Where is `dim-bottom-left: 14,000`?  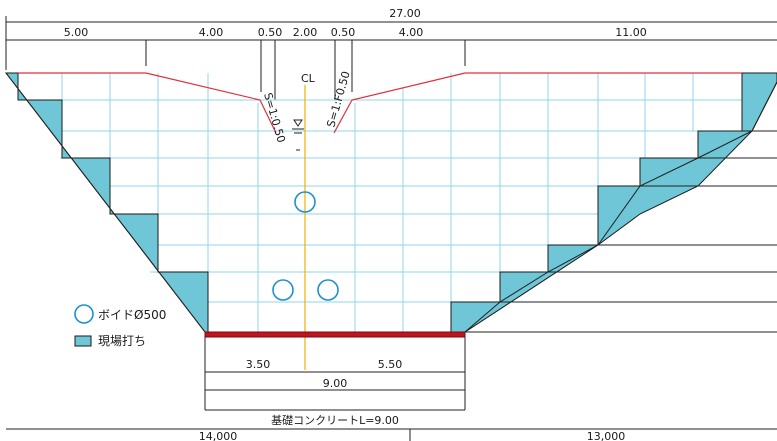 dim-bottom-left: 14,000 is located at coordinates (218, 435).